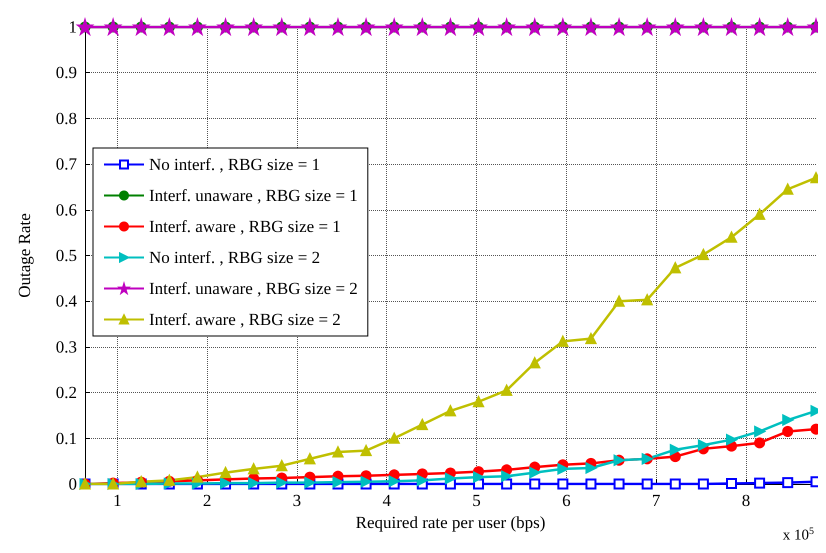  Describe the element at coordinates (72, 27) in the screenshot. I see `y-tick-label: 1` at that location.